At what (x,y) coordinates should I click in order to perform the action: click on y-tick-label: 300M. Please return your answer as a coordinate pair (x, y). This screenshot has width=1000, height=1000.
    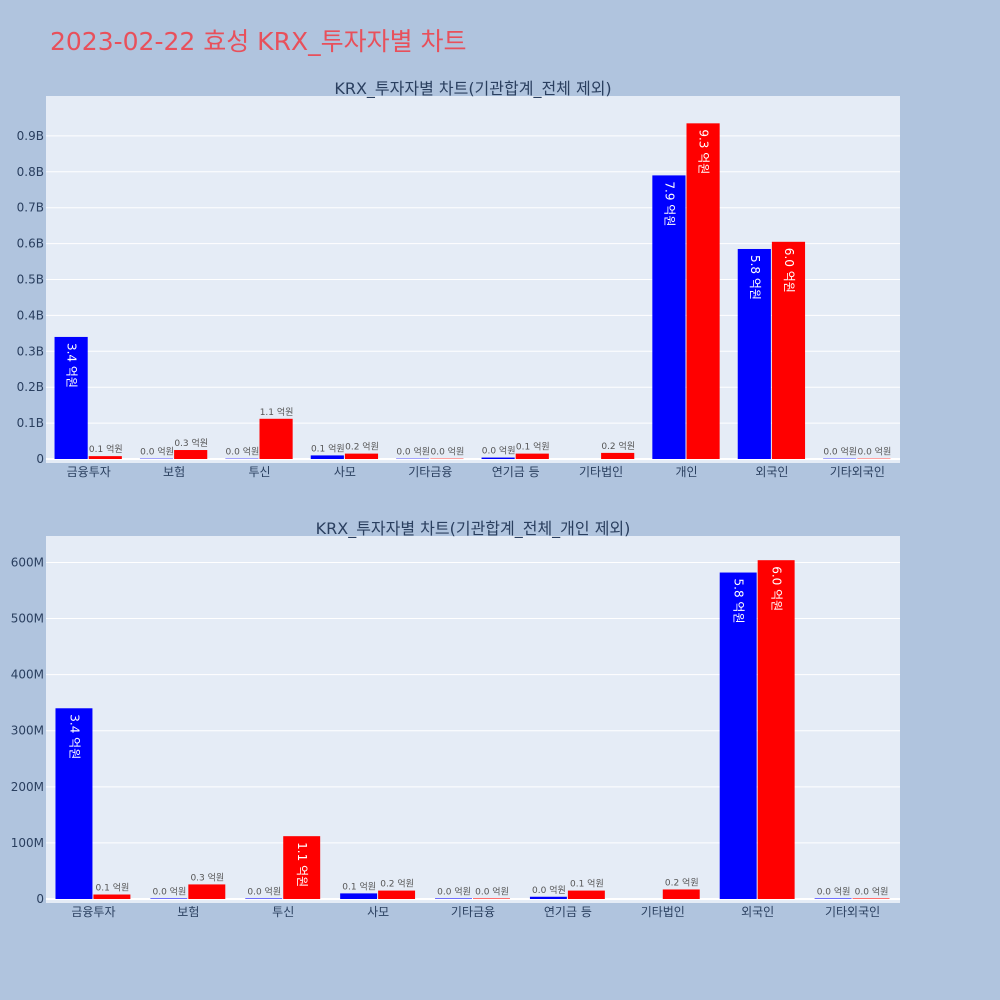
    Looking at the image, I should click on (27, 731).